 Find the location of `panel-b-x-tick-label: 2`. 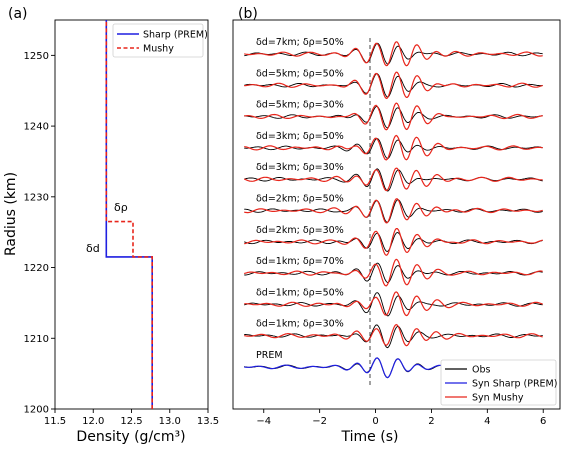

panel-b-x-tick-label: 2 is located at coordinates (431, 421).